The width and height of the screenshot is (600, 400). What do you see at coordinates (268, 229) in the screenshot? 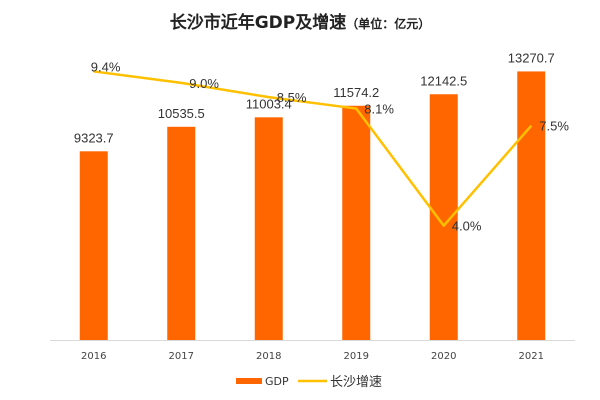
I see `bar-2018` at bounding box center [268, 229].